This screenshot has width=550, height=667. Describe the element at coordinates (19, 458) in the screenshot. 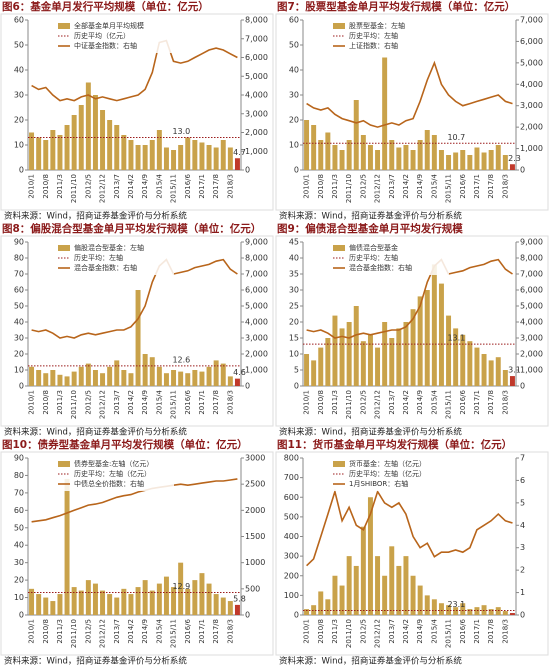

I see `y-tick-label: 90` at that location.